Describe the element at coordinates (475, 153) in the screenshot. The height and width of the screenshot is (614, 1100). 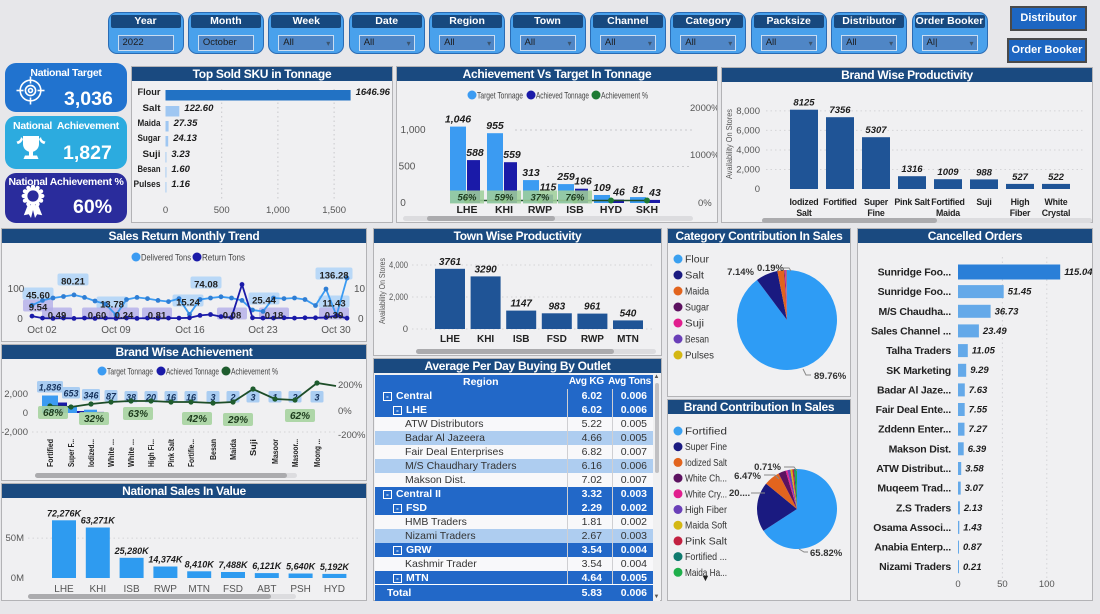
I see `svg-text: 588` at that location.